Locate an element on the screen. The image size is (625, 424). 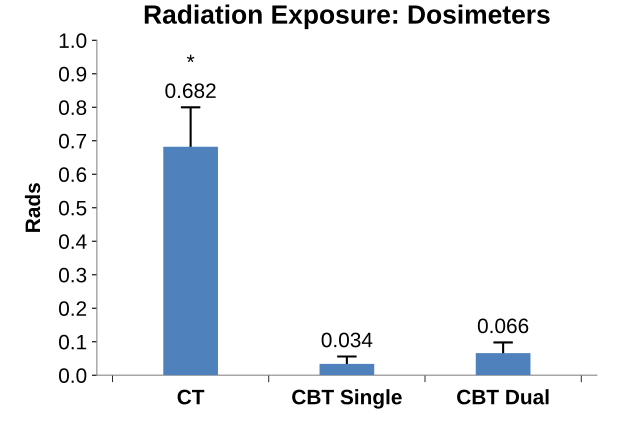
y-axis-title: Rads is located at coordinates (32, 207).